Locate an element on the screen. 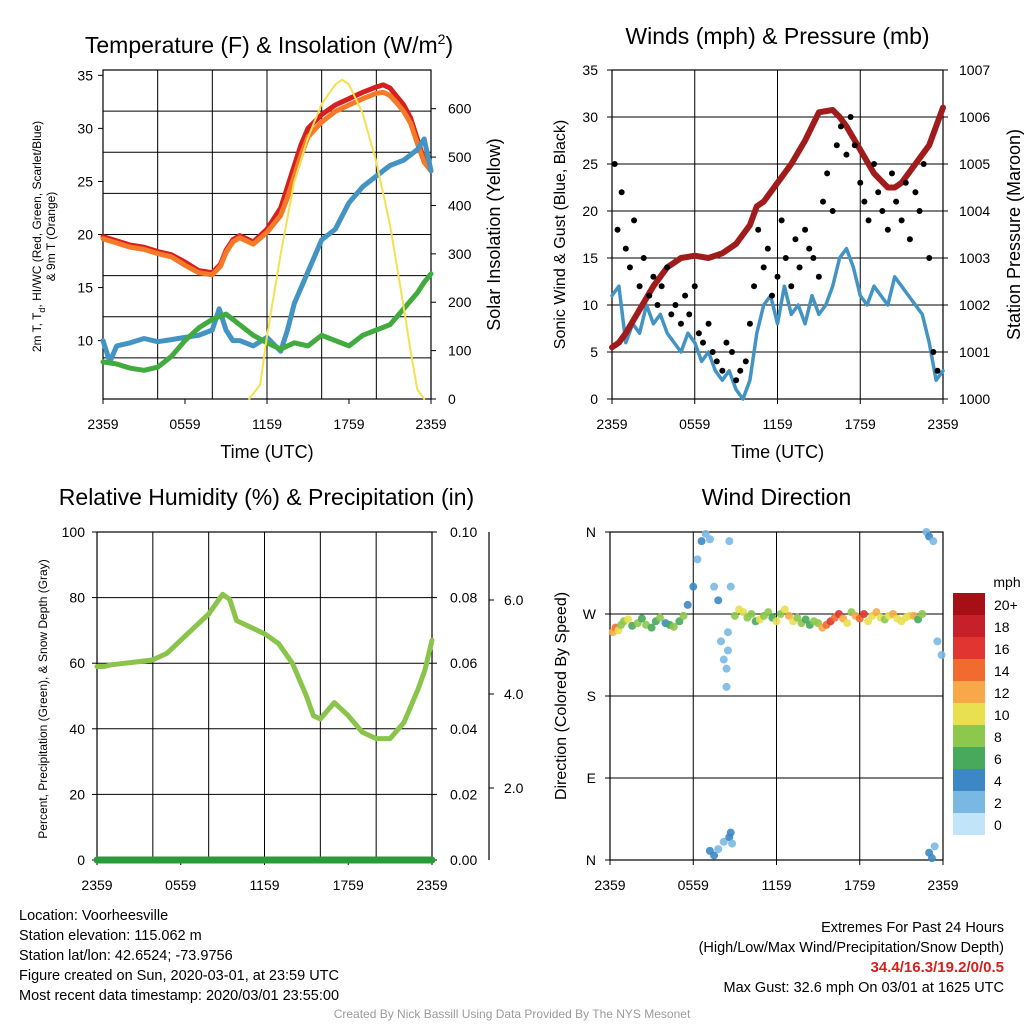 The width and height of the screenshot is (1024, 1024). precip-ytick-label: 0.06 is located at coordinates (463, 663).